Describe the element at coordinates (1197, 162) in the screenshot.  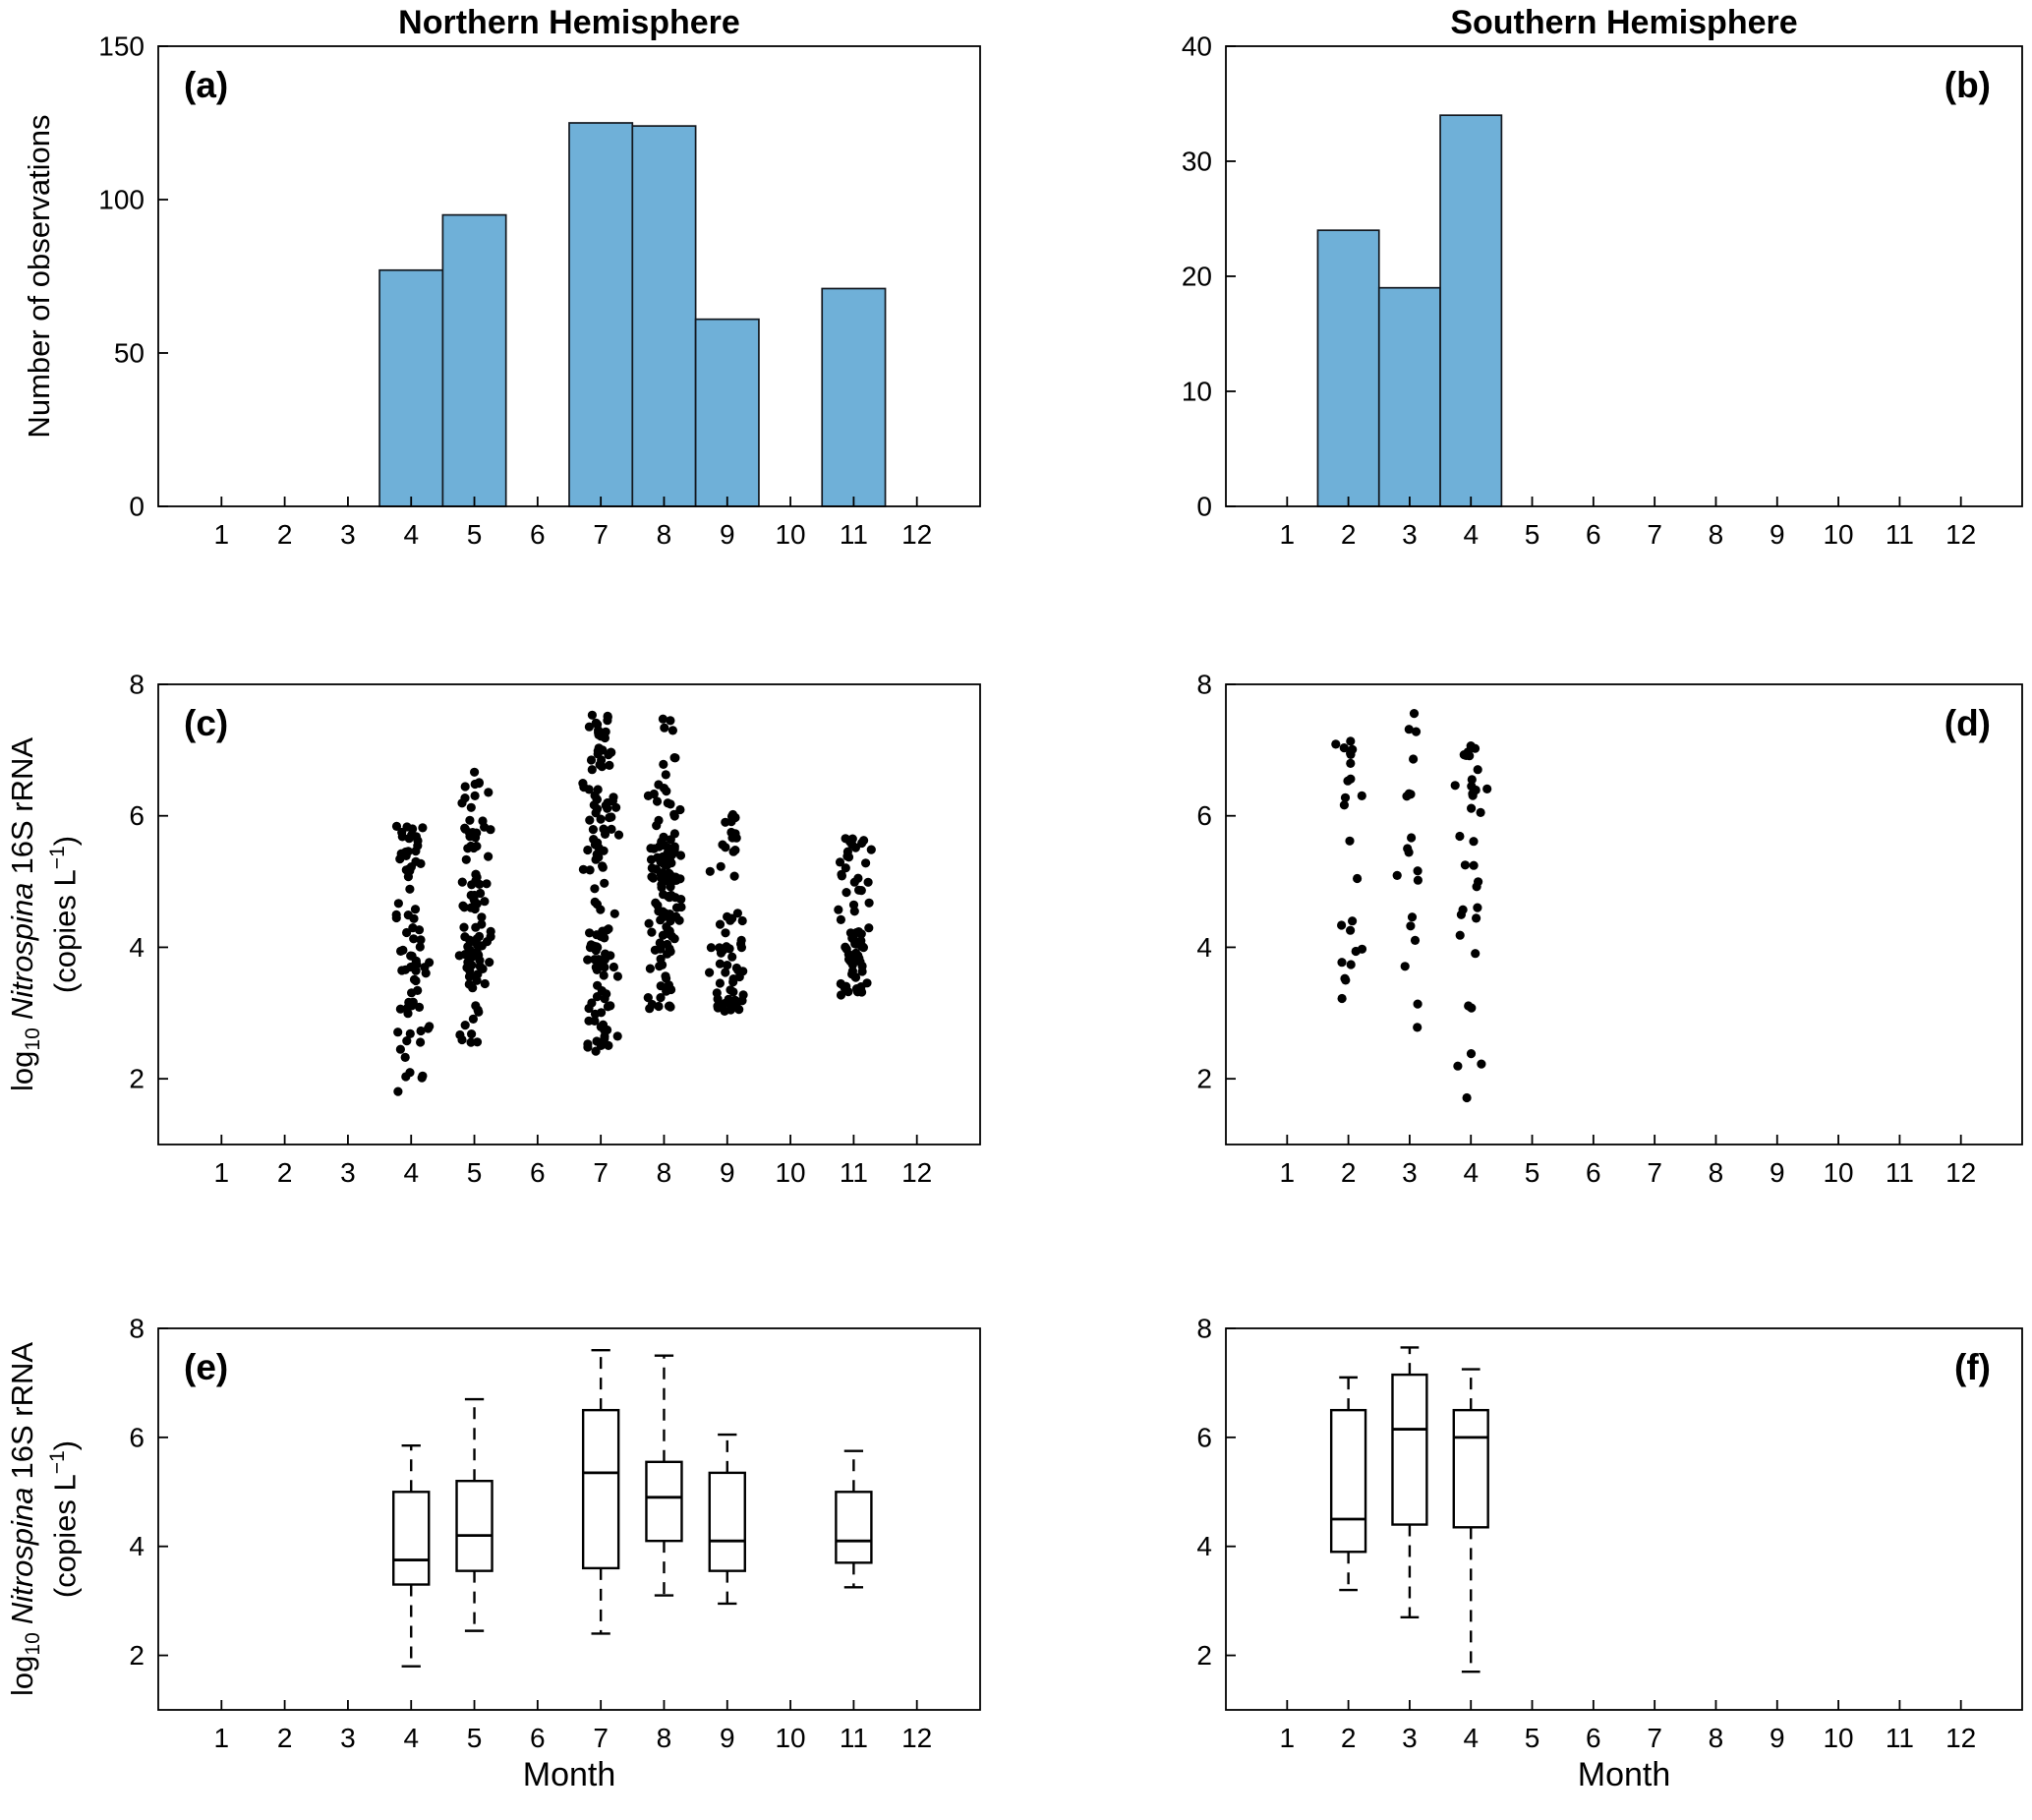
I see `y-tick-label: 30` at that location.